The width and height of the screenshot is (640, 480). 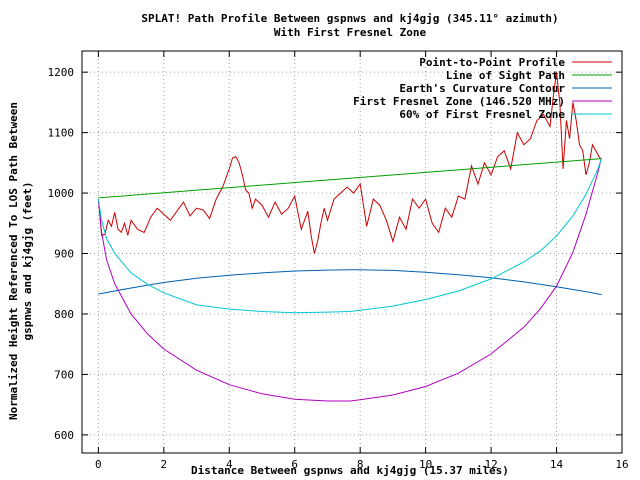 I want to click on x-tick-label: 2, so click(x=164, y=464).